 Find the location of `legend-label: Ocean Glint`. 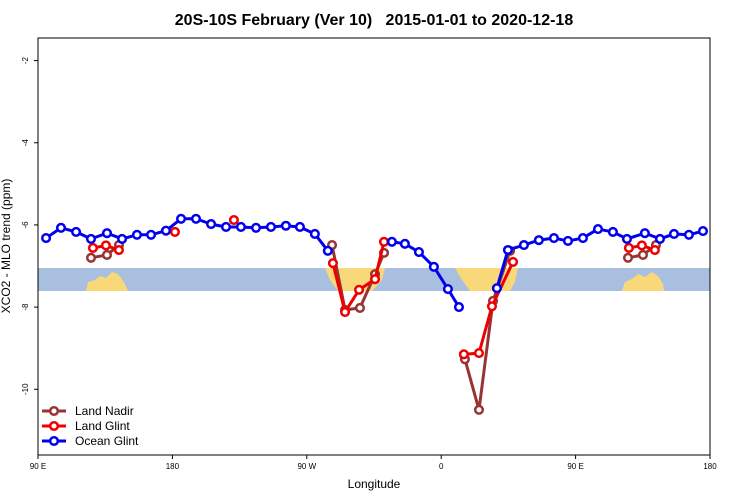

legend-label: Ocean Glint is located at coordinates (107, 441).